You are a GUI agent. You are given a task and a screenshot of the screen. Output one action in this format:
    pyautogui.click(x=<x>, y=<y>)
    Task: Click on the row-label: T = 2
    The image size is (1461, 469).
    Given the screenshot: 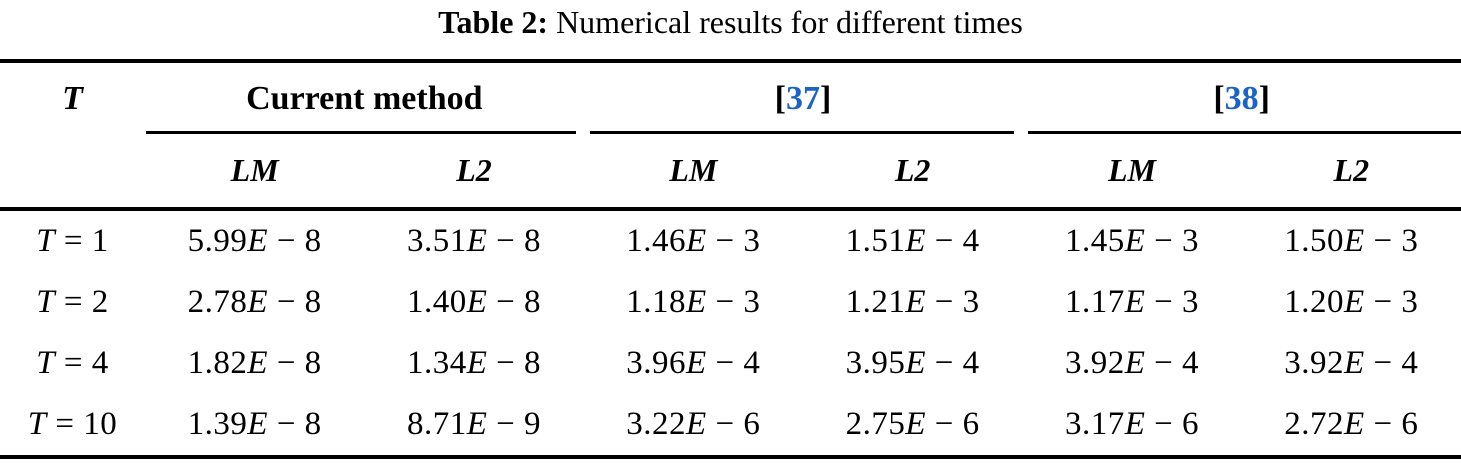 What is the action you would take?
    pyautogui.click(x=72, y=302)
    